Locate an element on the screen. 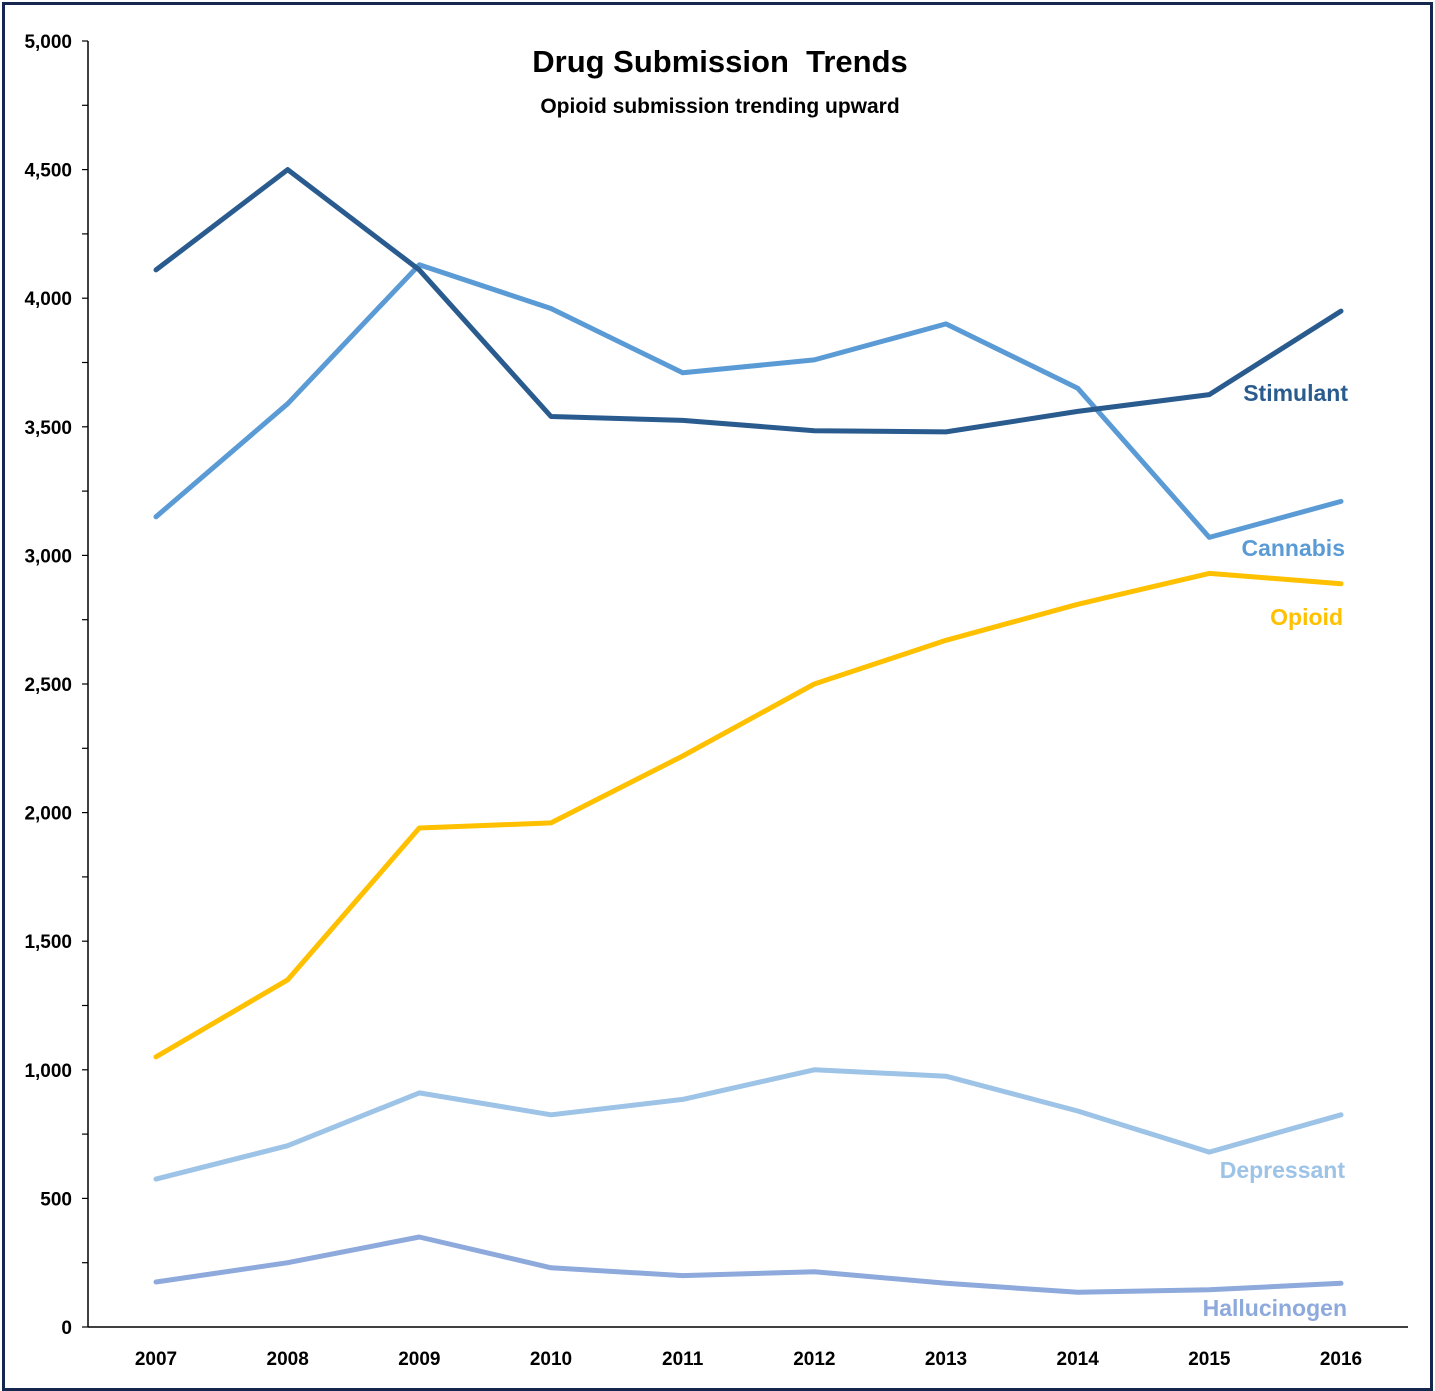 This screenshot has height=1391, width=1435. x-tick-label: 2010 is located at coordinates (551, 1359).